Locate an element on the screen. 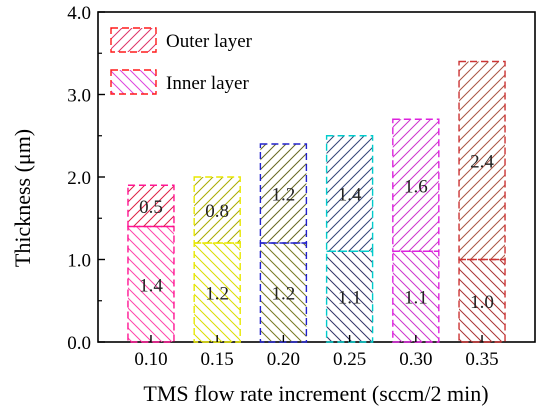 This screenshot has height=414, width=550. legend-item: Inner layer is located at coordinates (179, 82).